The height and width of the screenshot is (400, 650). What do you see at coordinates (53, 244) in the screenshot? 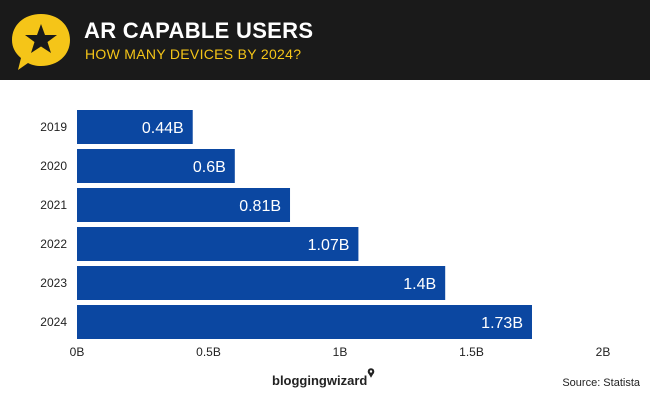
I see `y-tick-label: 2022` at bounding box center [53, 244].